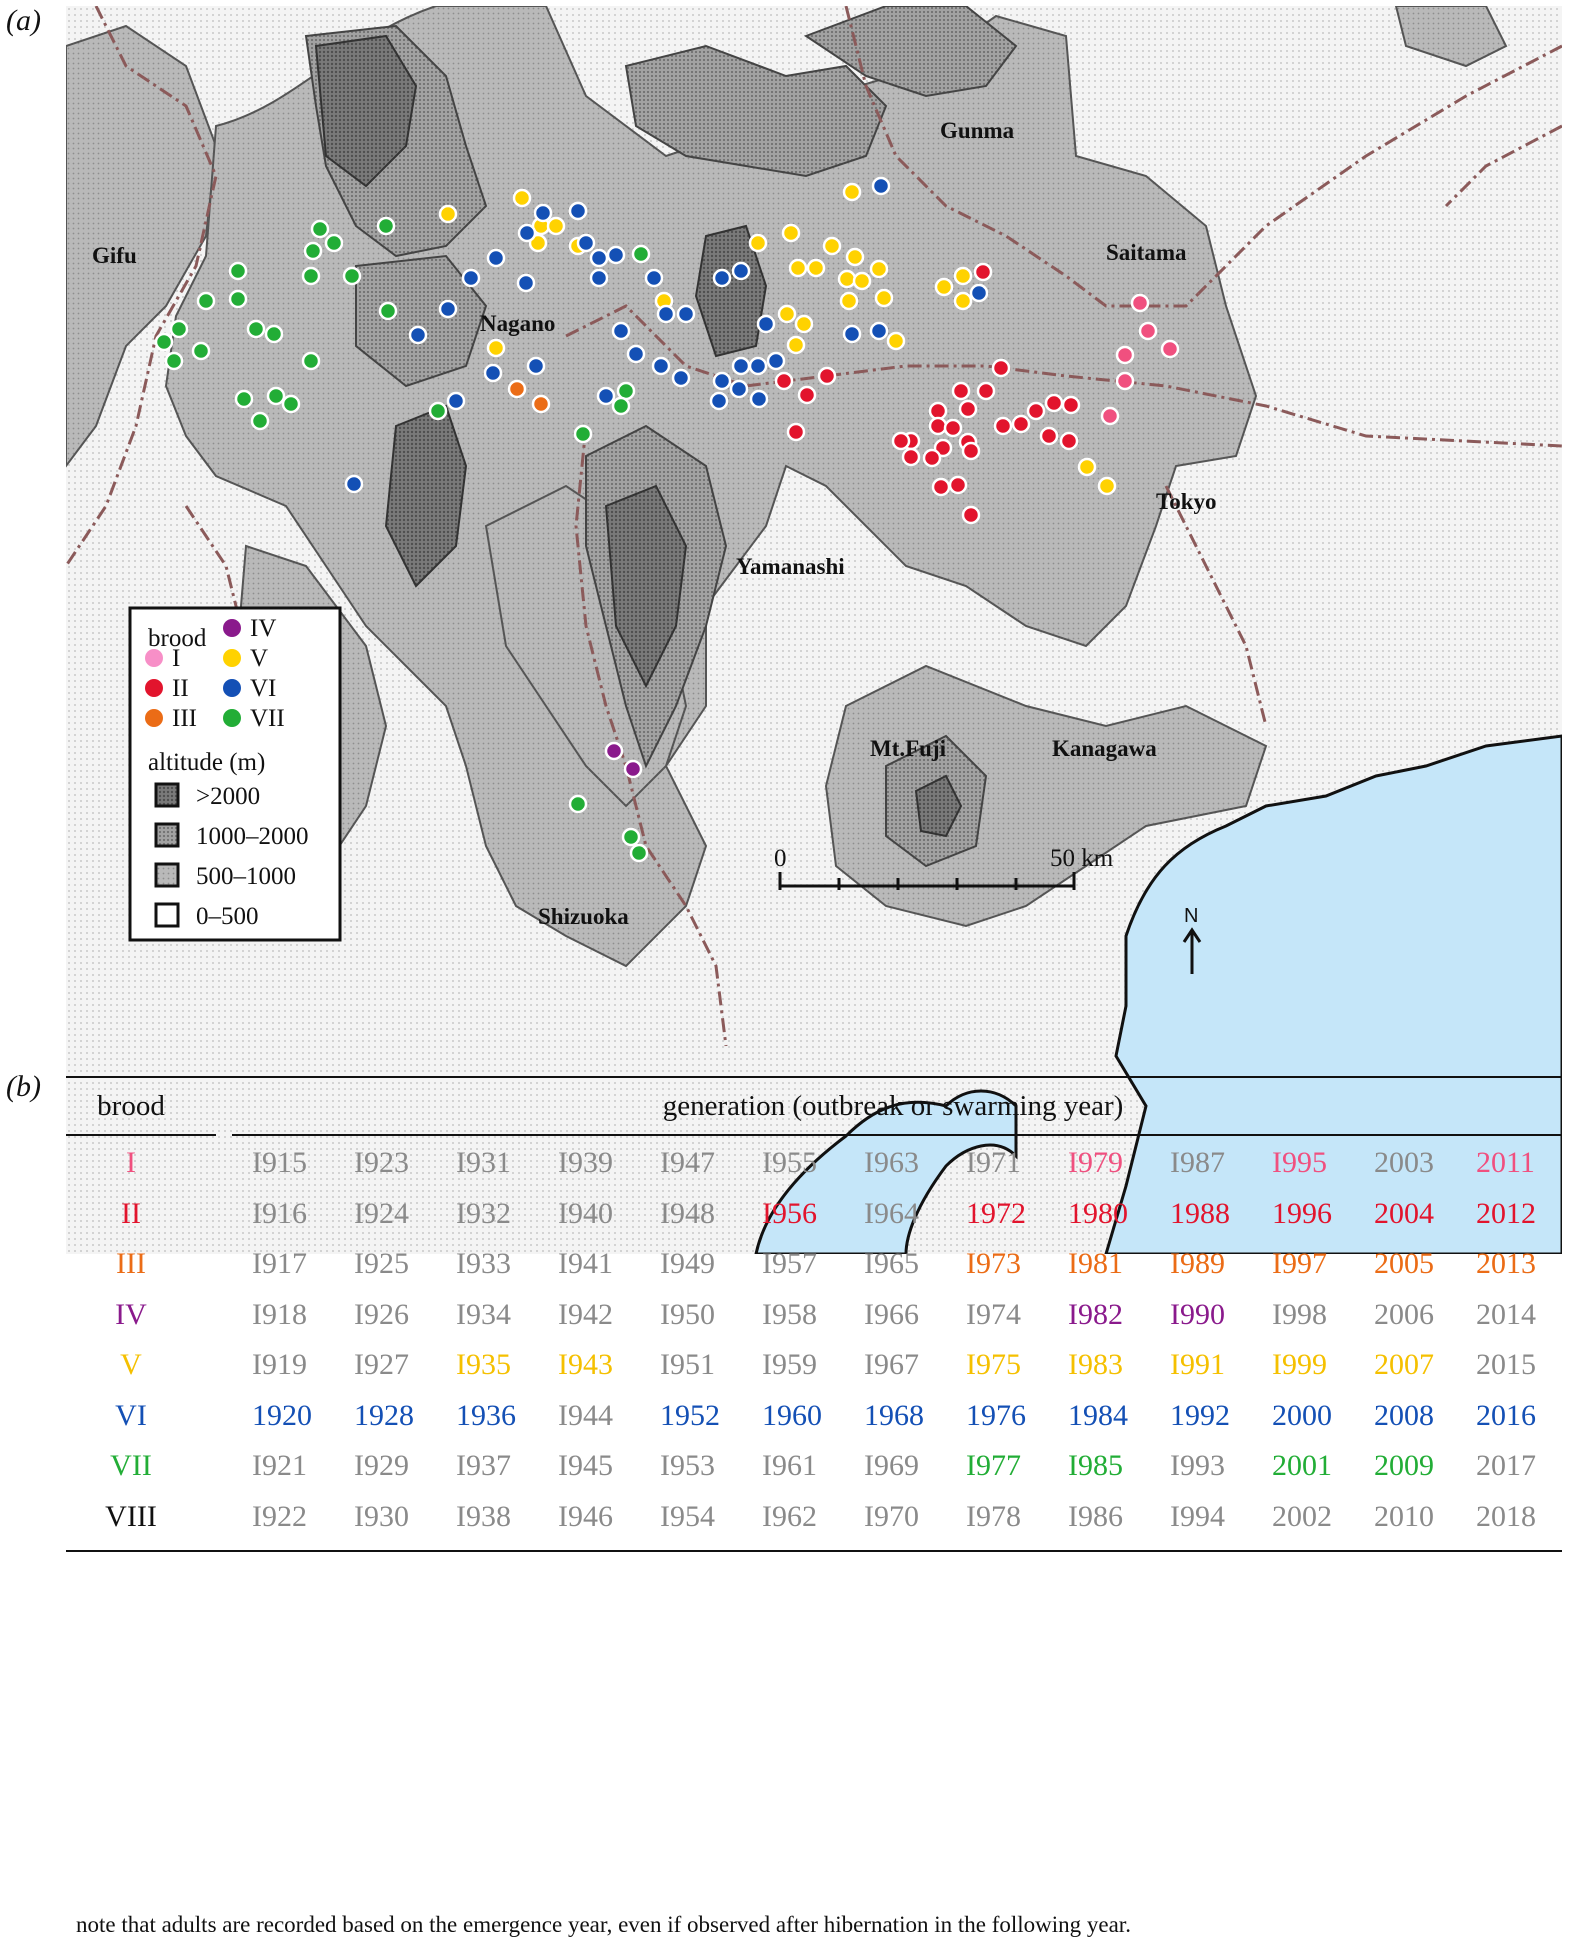 This screenshot has height=1952, width=1575. What do you see at coordinates (891, 1314) in the screenshot?
I see `generation-year: I966` at bounding box center [891, 1314].